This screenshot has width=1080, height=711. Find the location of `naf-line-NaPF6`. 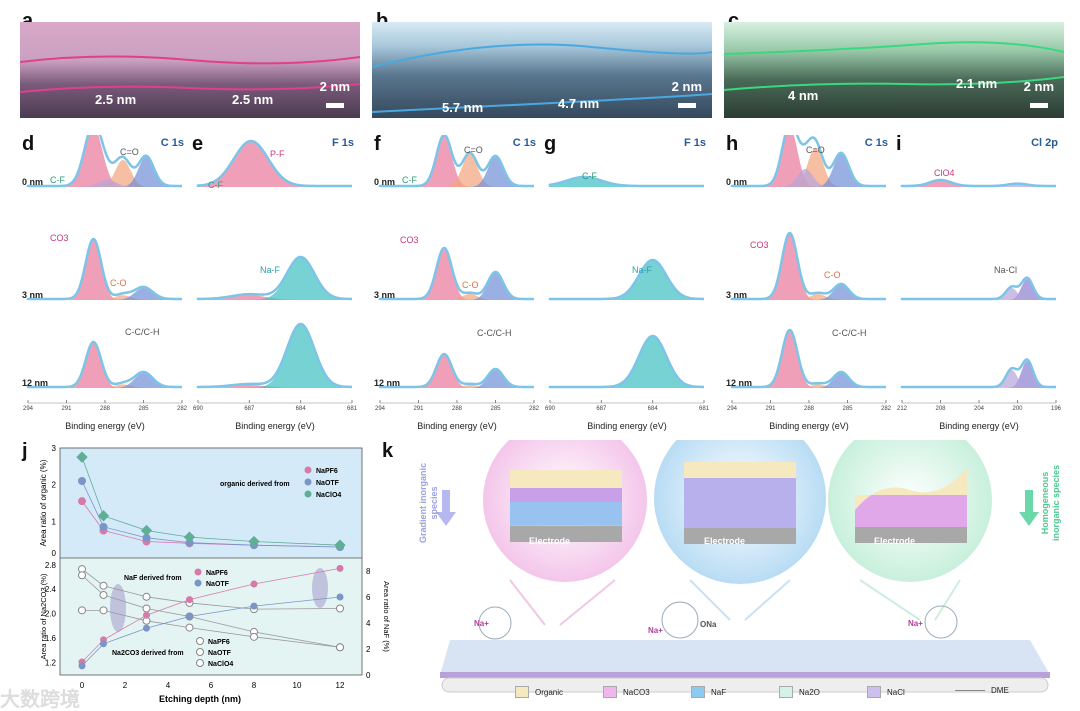

naf-line-NaPF6 is located at coordinates (211, 615).